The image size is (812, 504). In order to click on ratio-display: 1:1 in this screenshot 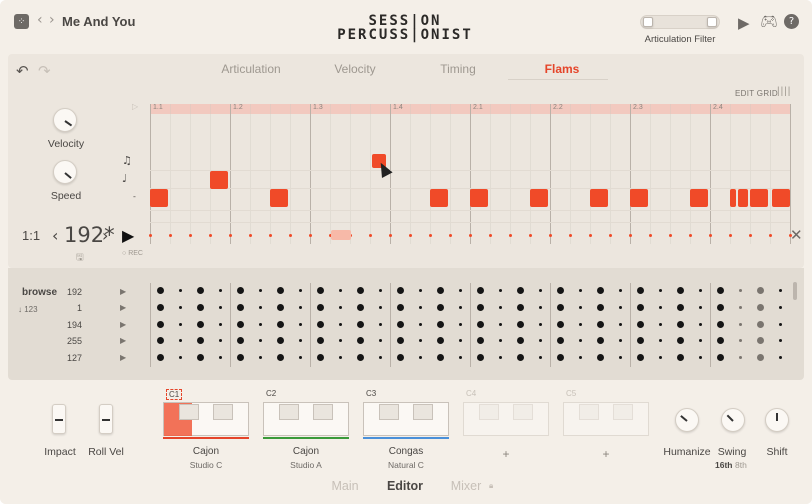, I will do `click(31, 235)`.